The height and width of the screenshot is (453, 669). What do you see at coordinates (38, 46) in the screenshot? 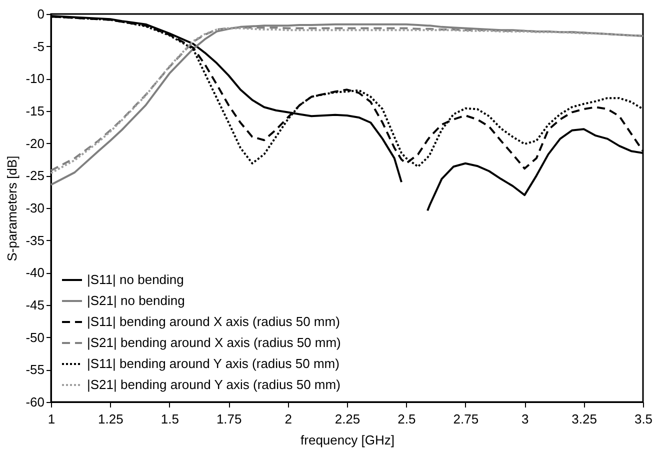
I see `y-tick-label: -5` at bounding box center [38, 46].